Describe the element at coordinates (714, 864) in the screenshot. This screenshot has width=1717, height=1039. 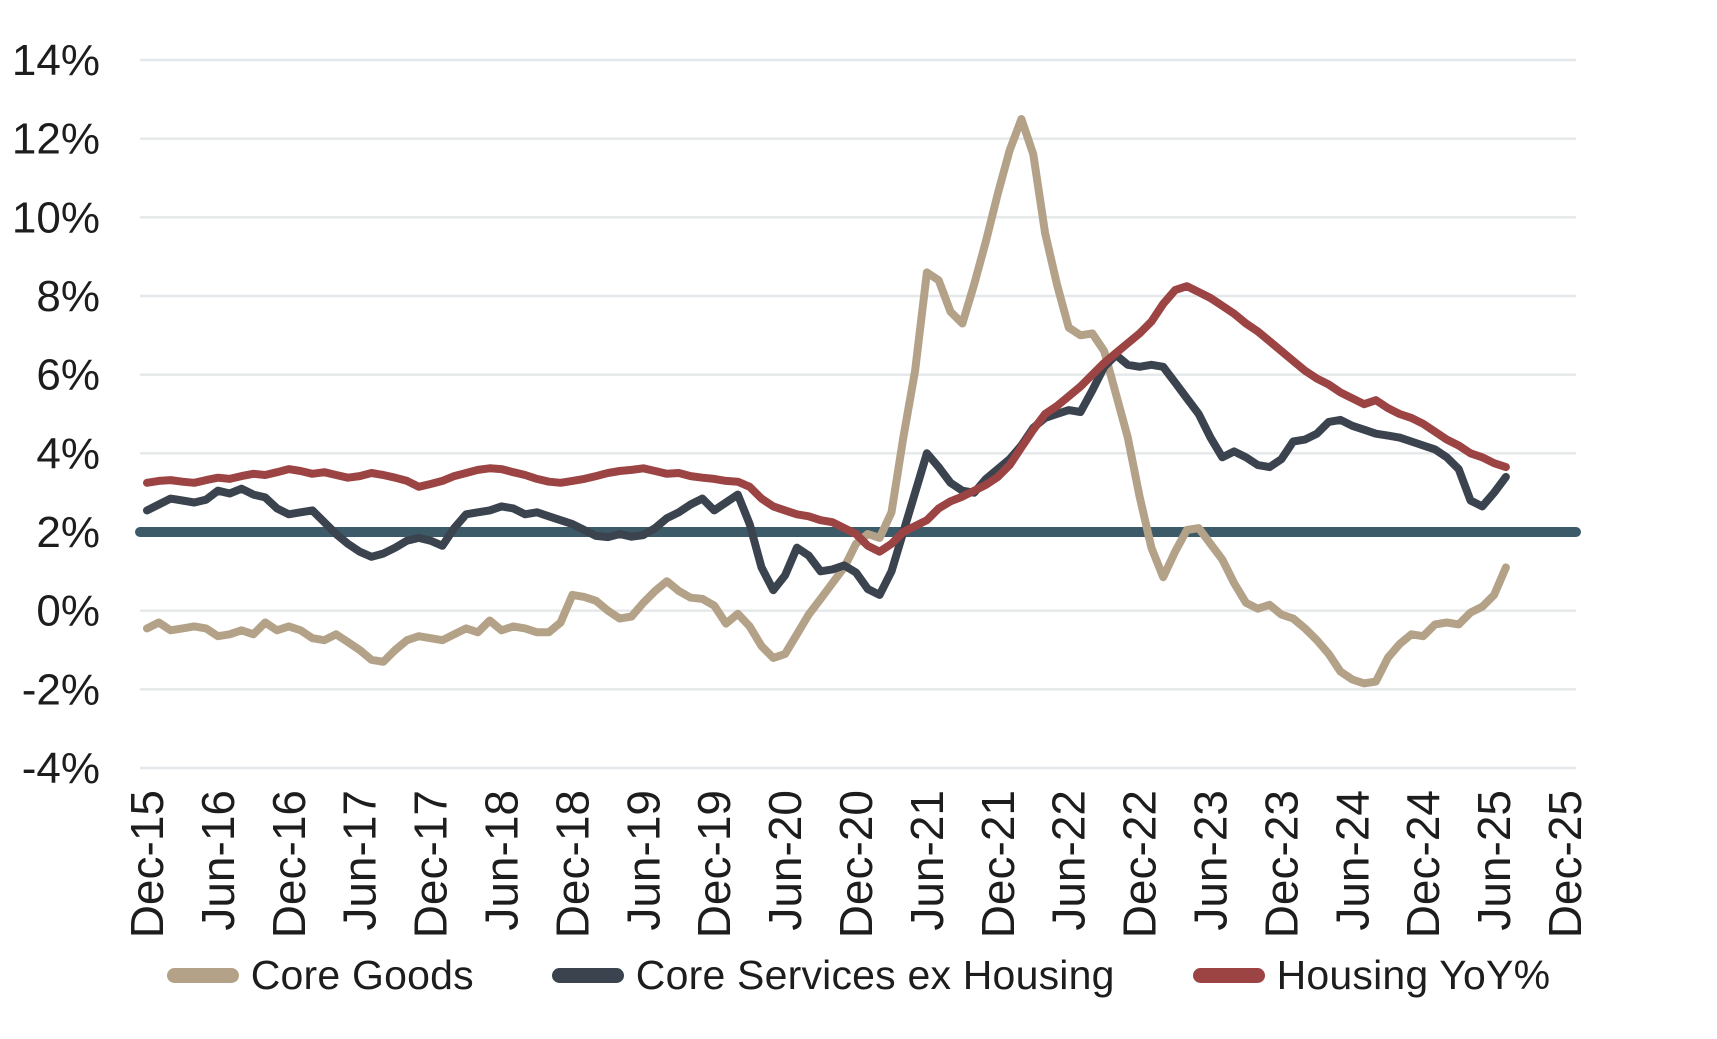
I see `x-axis-label: Dec-19` at that location.